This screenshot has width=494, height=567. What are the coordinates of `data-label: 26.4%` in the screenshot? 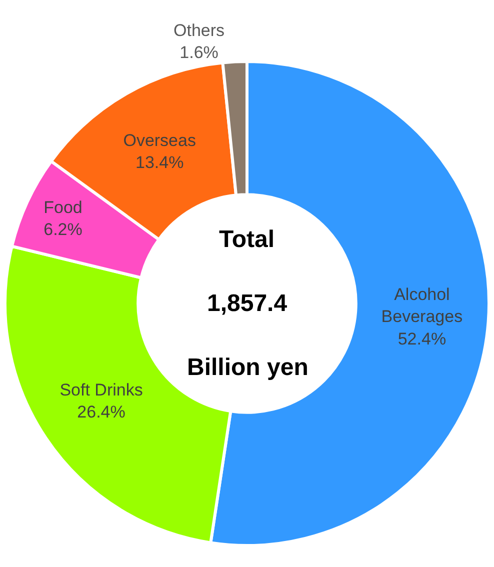 It's located at (101, 412).